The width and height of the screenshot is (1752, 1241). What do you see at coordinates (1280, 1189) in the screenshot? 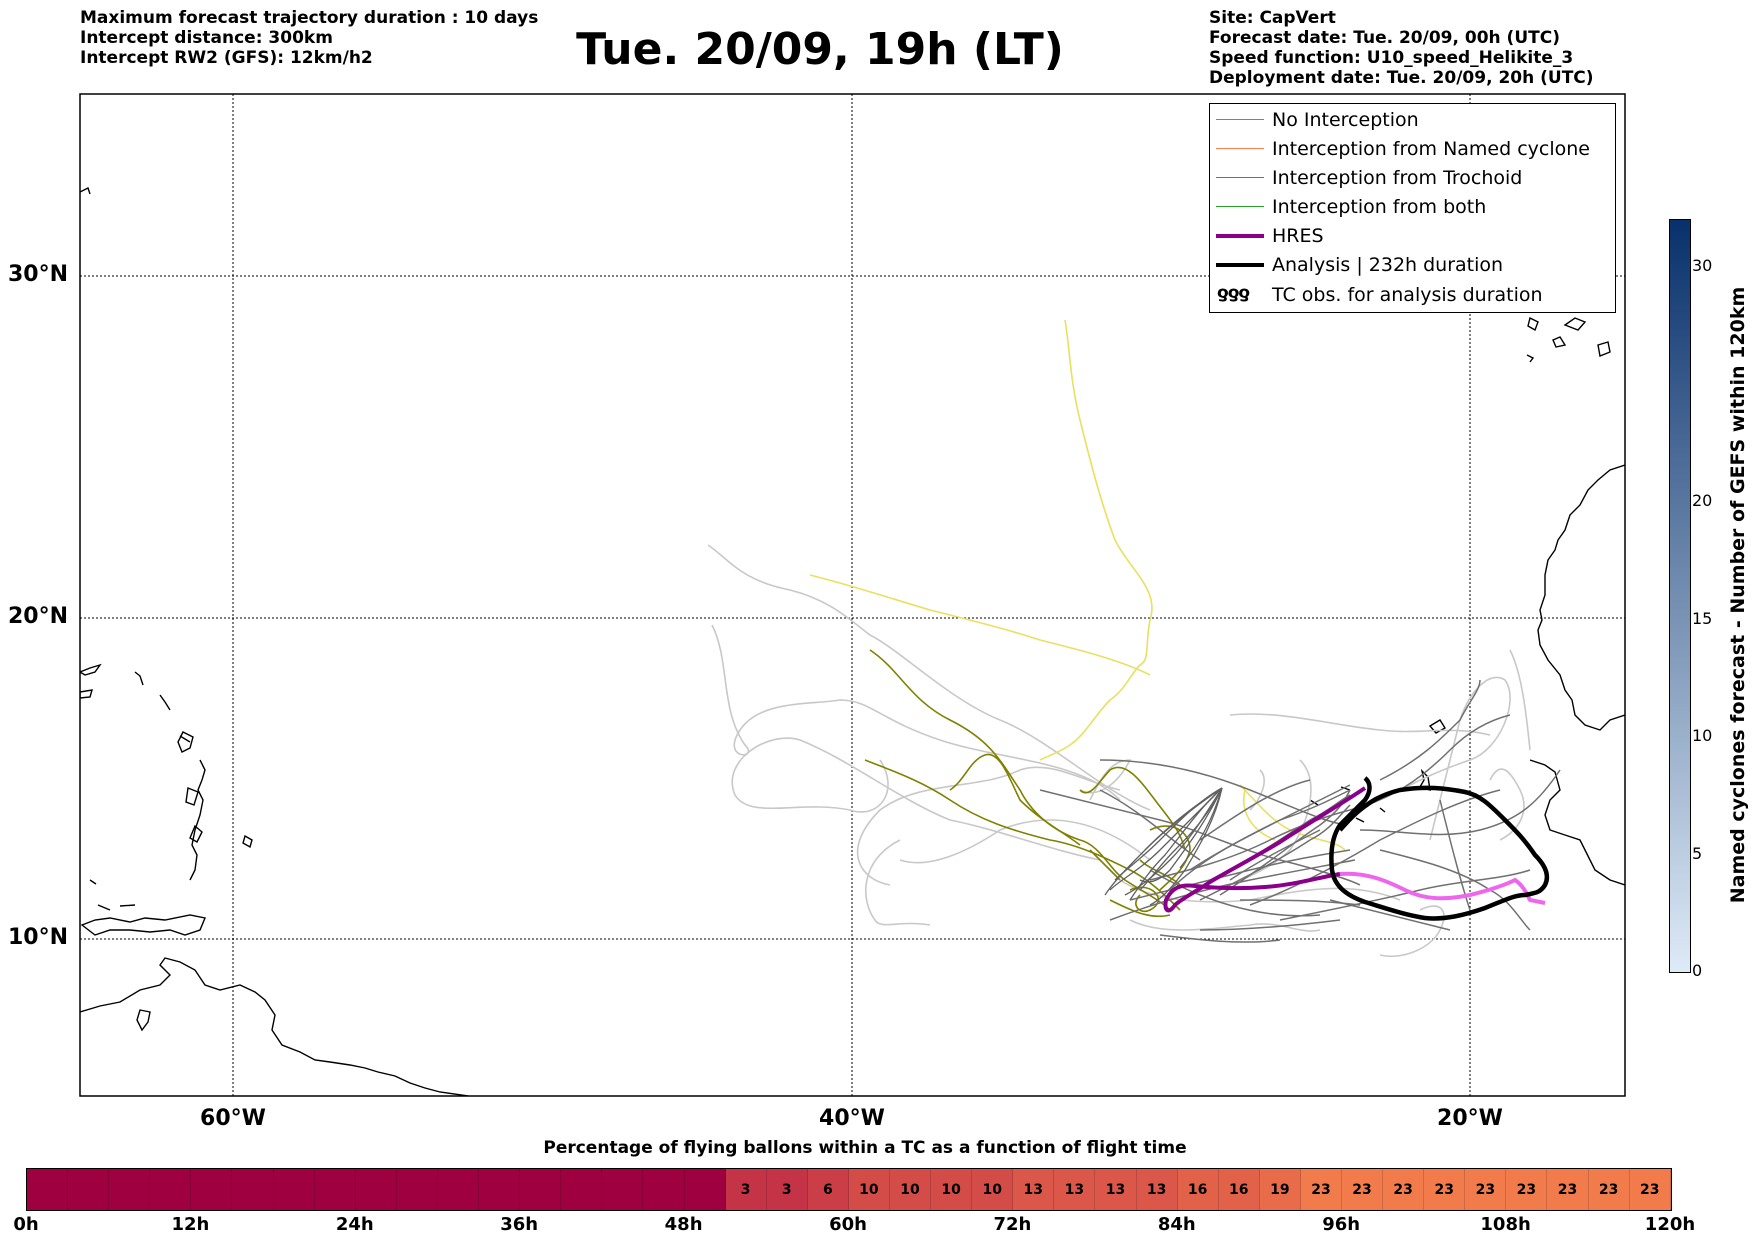
I see `colorbar-cell: 19` at bounding box center [1280, 1189].